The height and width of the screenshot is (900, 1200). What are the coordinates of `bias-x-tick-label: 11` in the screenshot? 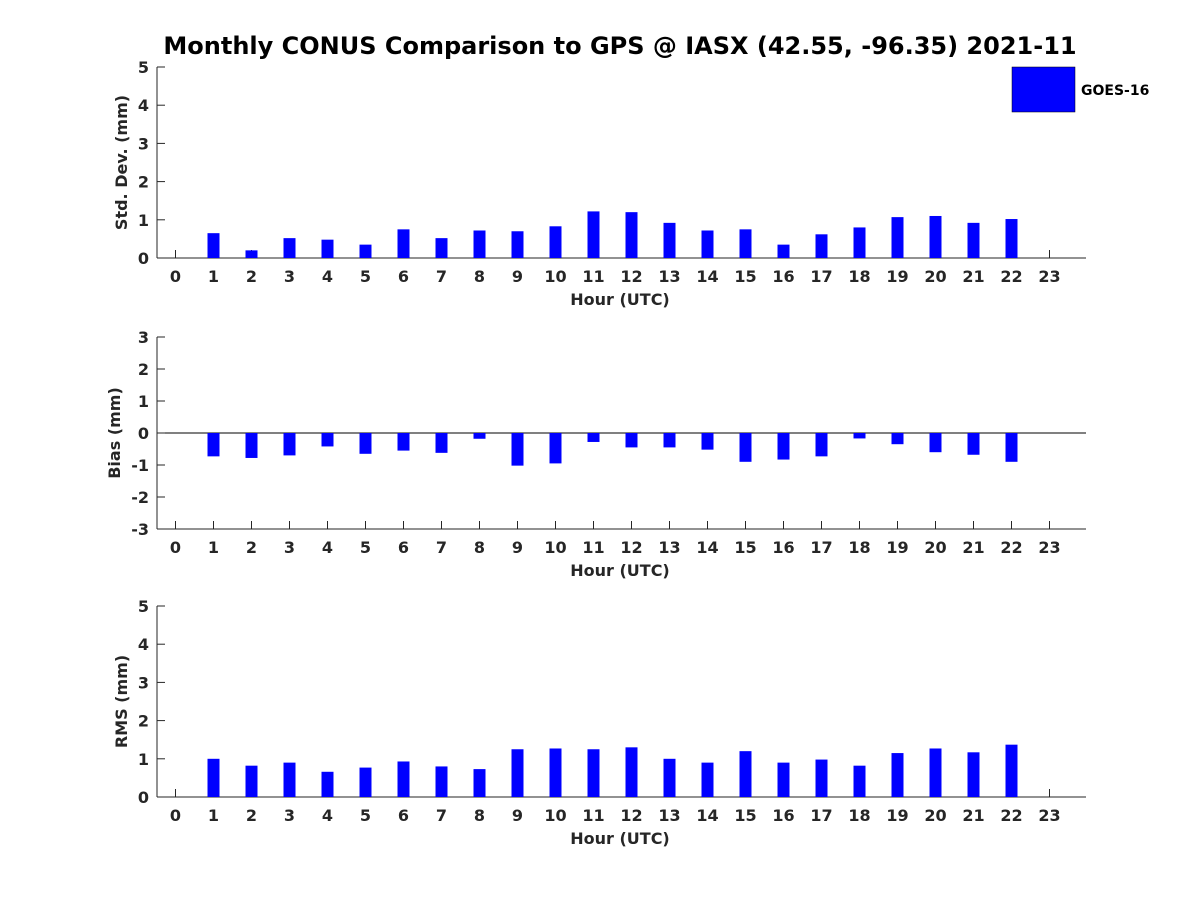 It's located at (593, 547).